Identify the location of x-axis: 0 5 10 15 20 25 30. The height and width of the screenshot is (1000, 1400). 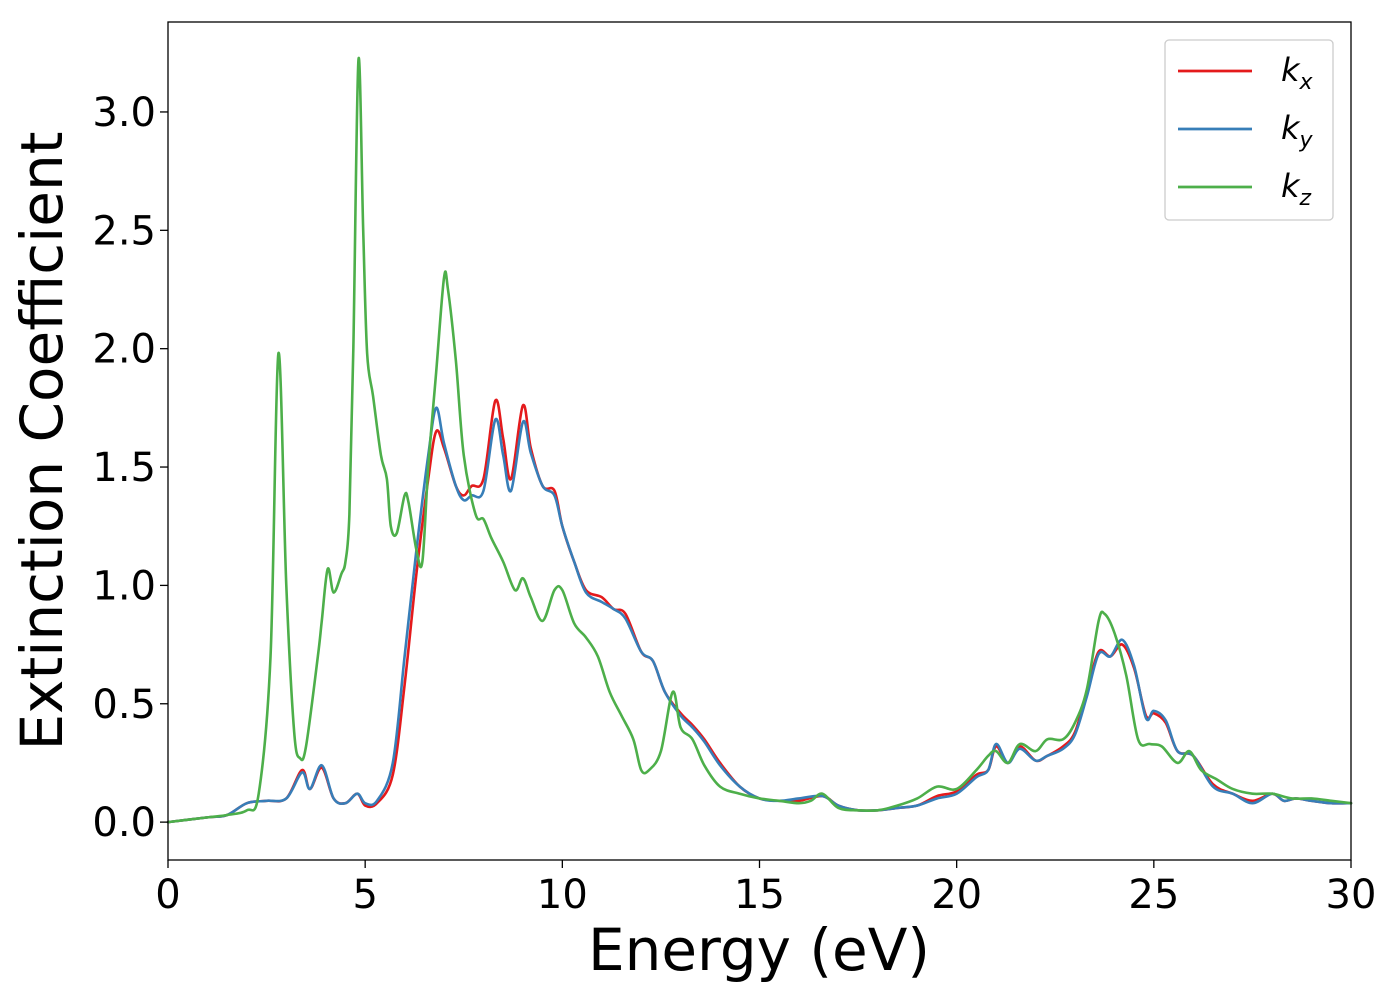
(765, 889).